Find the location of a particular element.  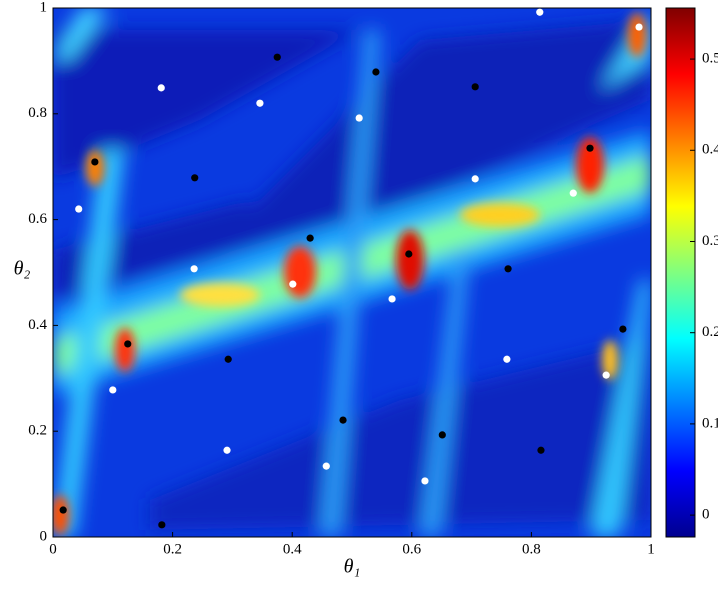

y-axis-label: θ₂ is located at coordinates (22, 269).